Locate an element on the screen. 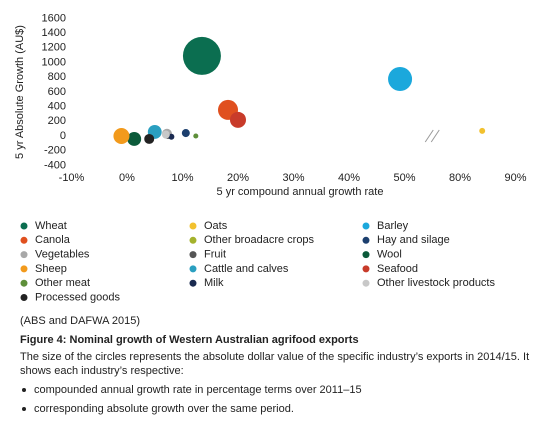  legend-label: Barley is located at coordinates (393, 226).